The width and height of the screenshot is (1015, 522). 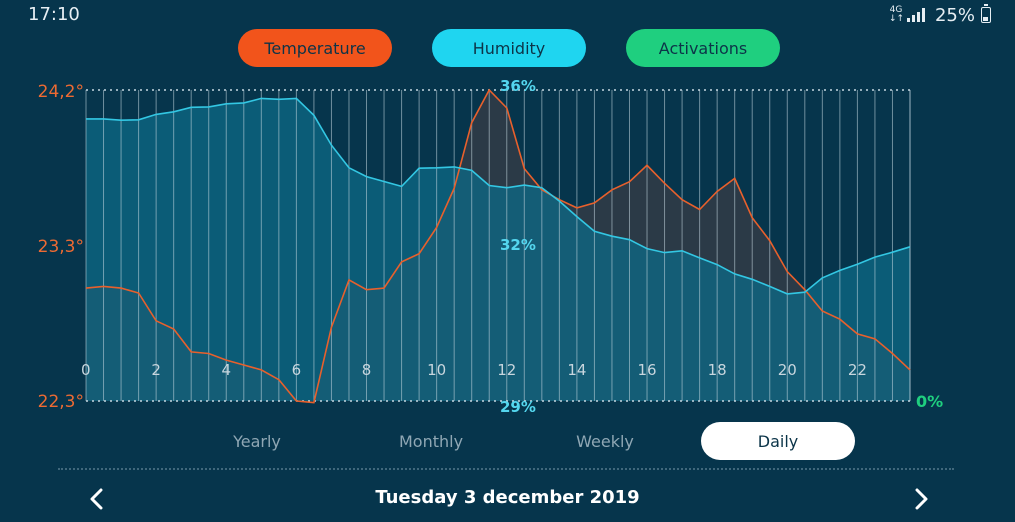 I want to click on hour-tick-label: 12, so click(x=506, y=370).